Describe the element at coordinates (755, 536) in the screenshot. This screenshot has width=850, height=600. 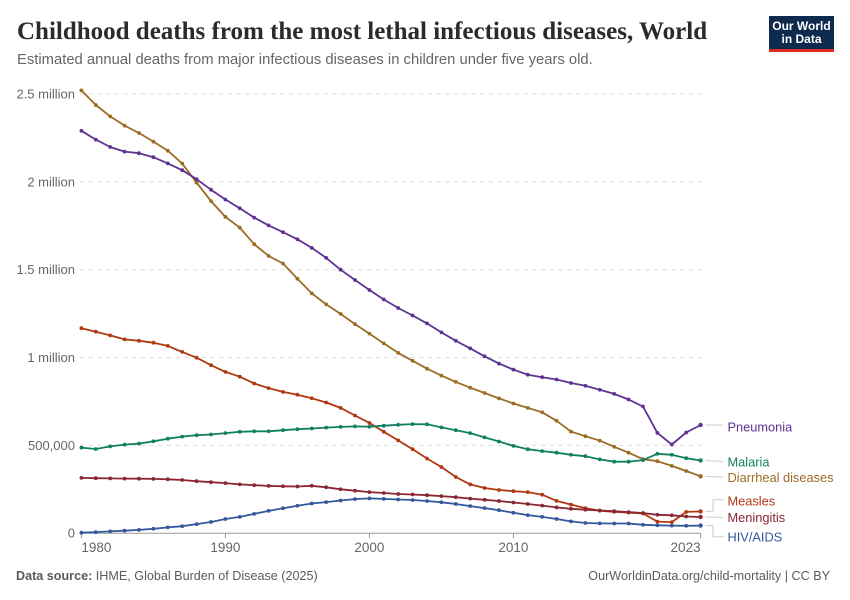
I see `svg-text: HIV/AIDS` at that location.